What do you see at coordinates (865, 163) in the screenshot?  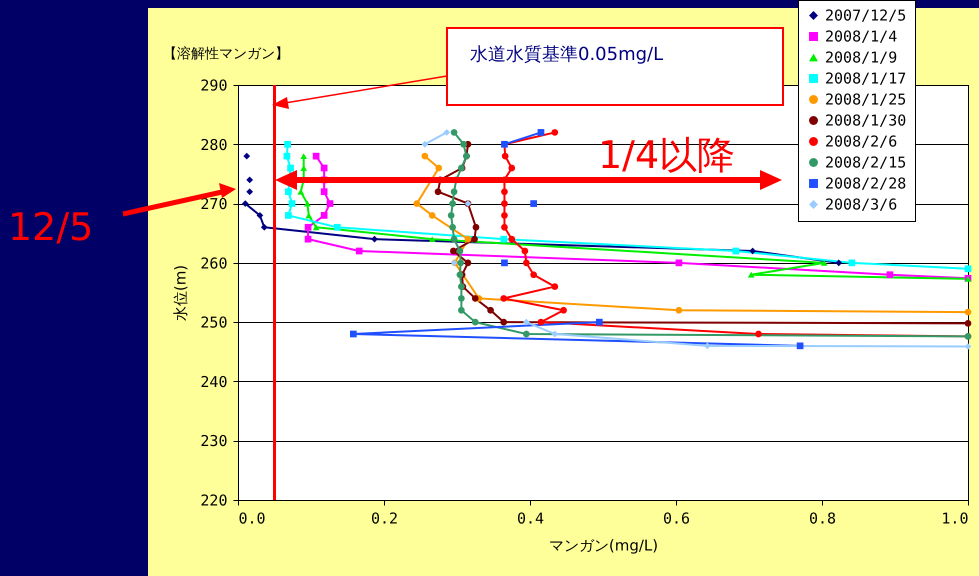 I see `legend-label: 2008/2/15` at bounding box center [865, 163].